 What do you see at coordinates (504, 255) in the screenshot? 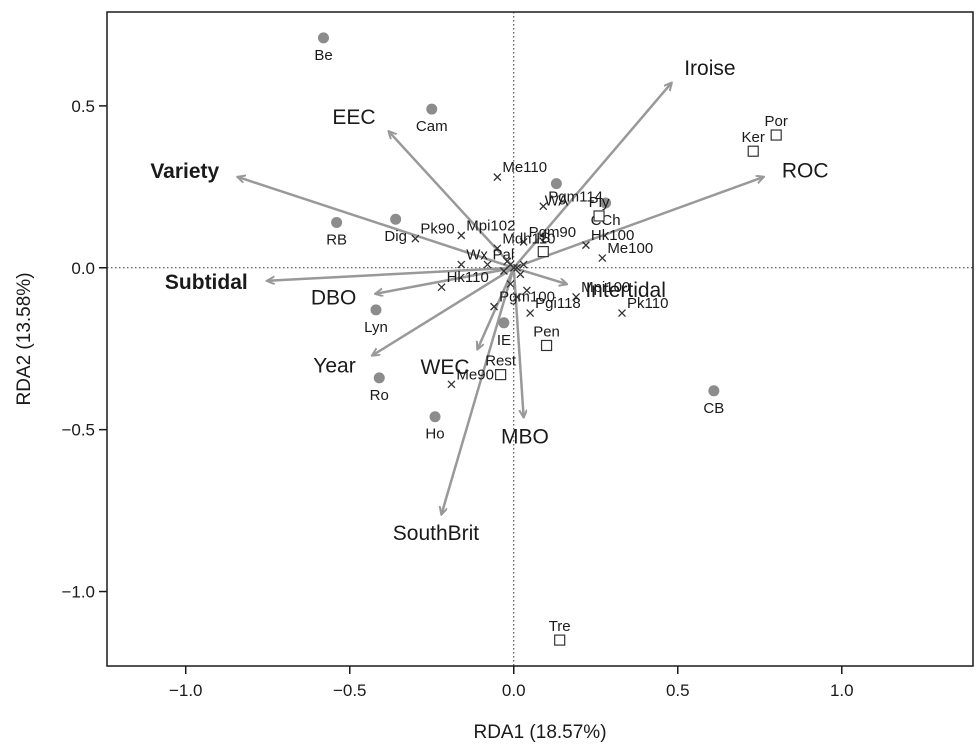
I see `species-label: Pal` at bounding box center [504, 255].